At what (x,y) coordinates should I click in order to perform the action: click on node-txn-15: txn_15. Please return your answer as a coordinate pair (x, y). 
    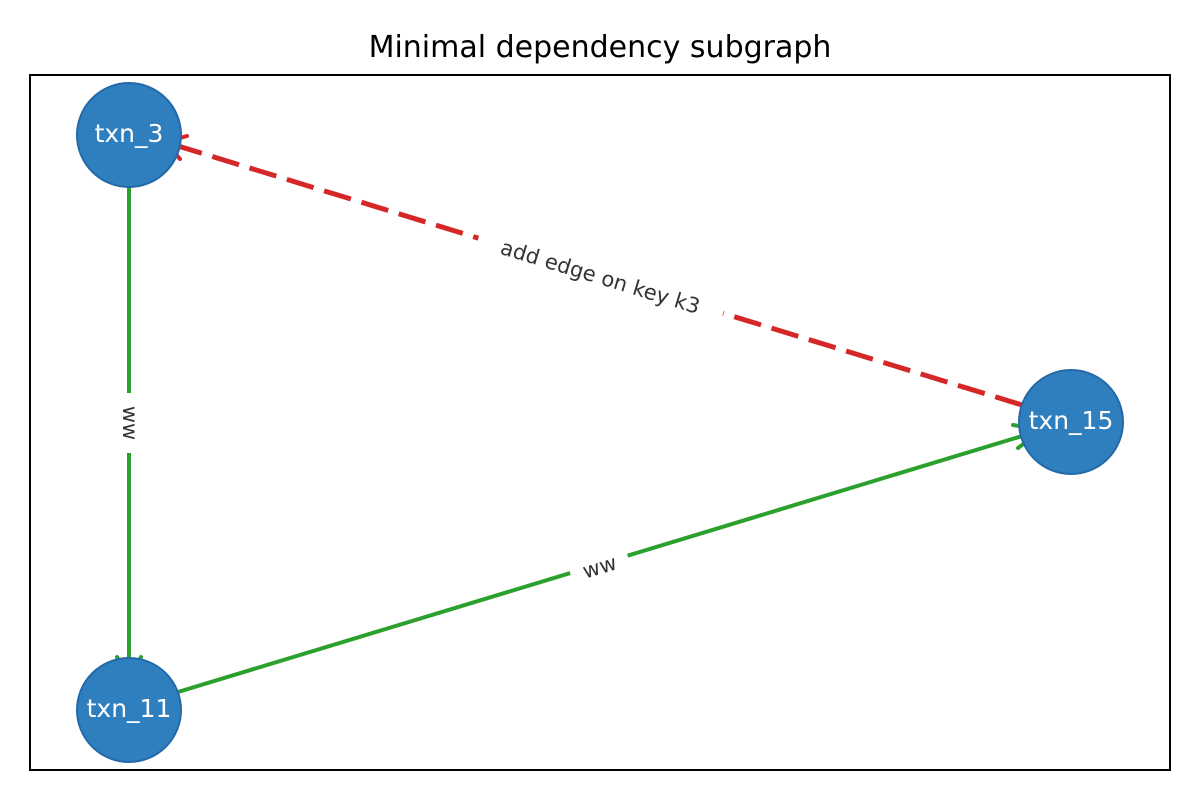
    Looking at the image, I should click on (1071, 422).